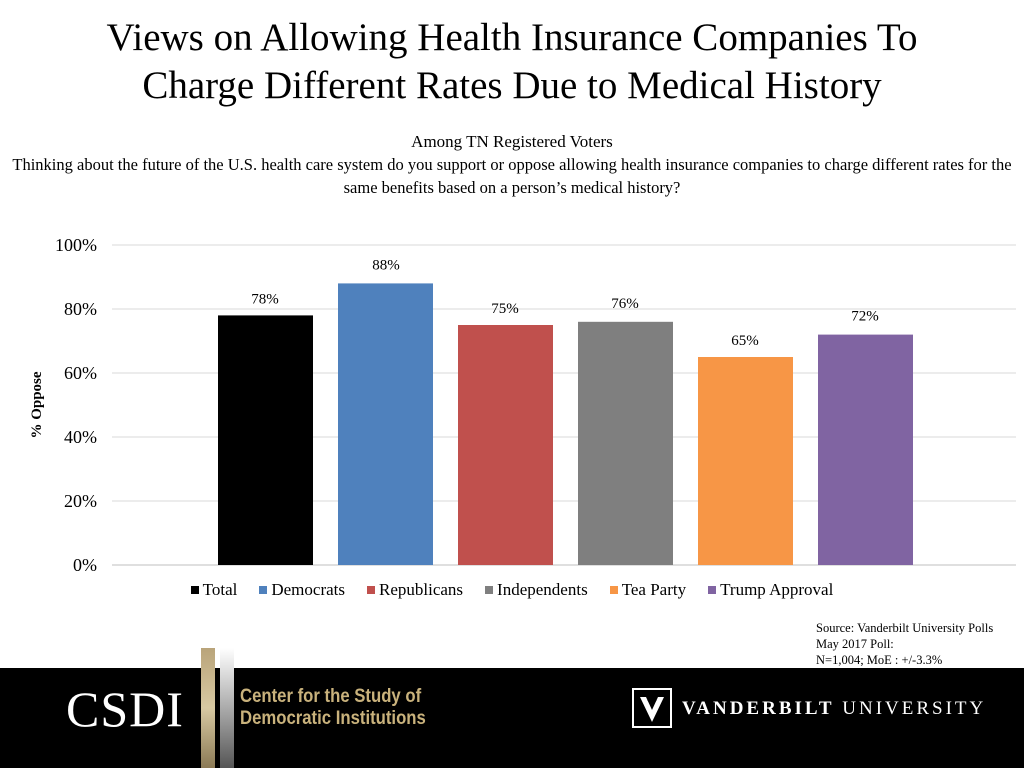  What do you see at coordinates (745, 341) in the screenshot?
I see `data-label: 65%` at bounding box center [745, 341].